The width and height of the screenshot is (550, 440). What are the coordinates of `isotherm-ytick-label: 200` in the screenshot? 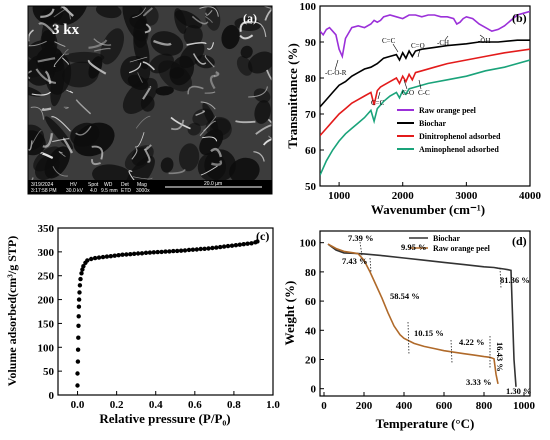 It's located at (46, 301).